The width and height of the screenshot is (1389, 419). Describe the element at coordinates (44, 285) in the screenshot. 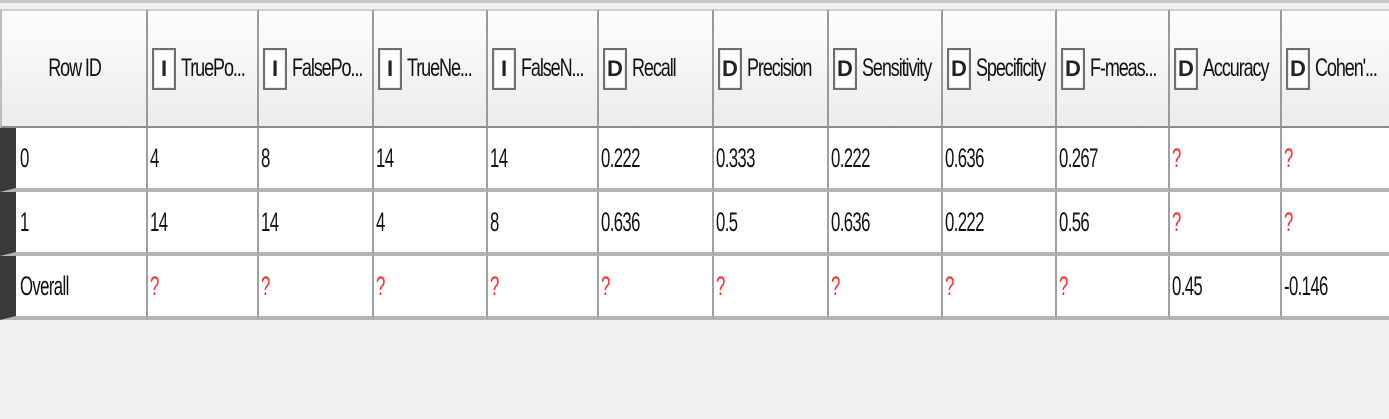

I see `cell-value: Overall` at that location.